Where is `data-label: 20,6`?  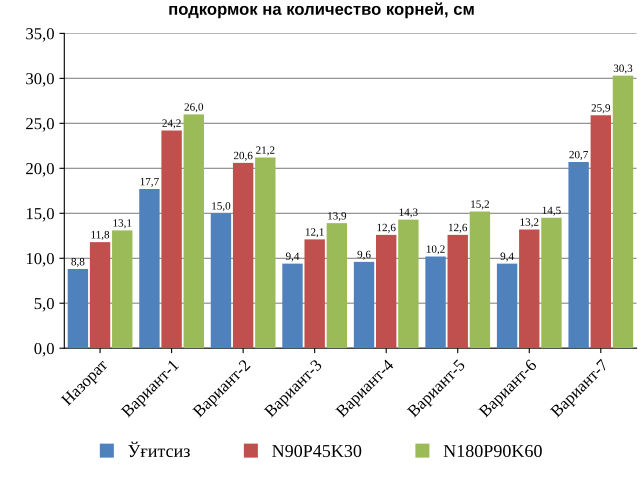 data-label: 20,6 is located at coordinates (243, 156).